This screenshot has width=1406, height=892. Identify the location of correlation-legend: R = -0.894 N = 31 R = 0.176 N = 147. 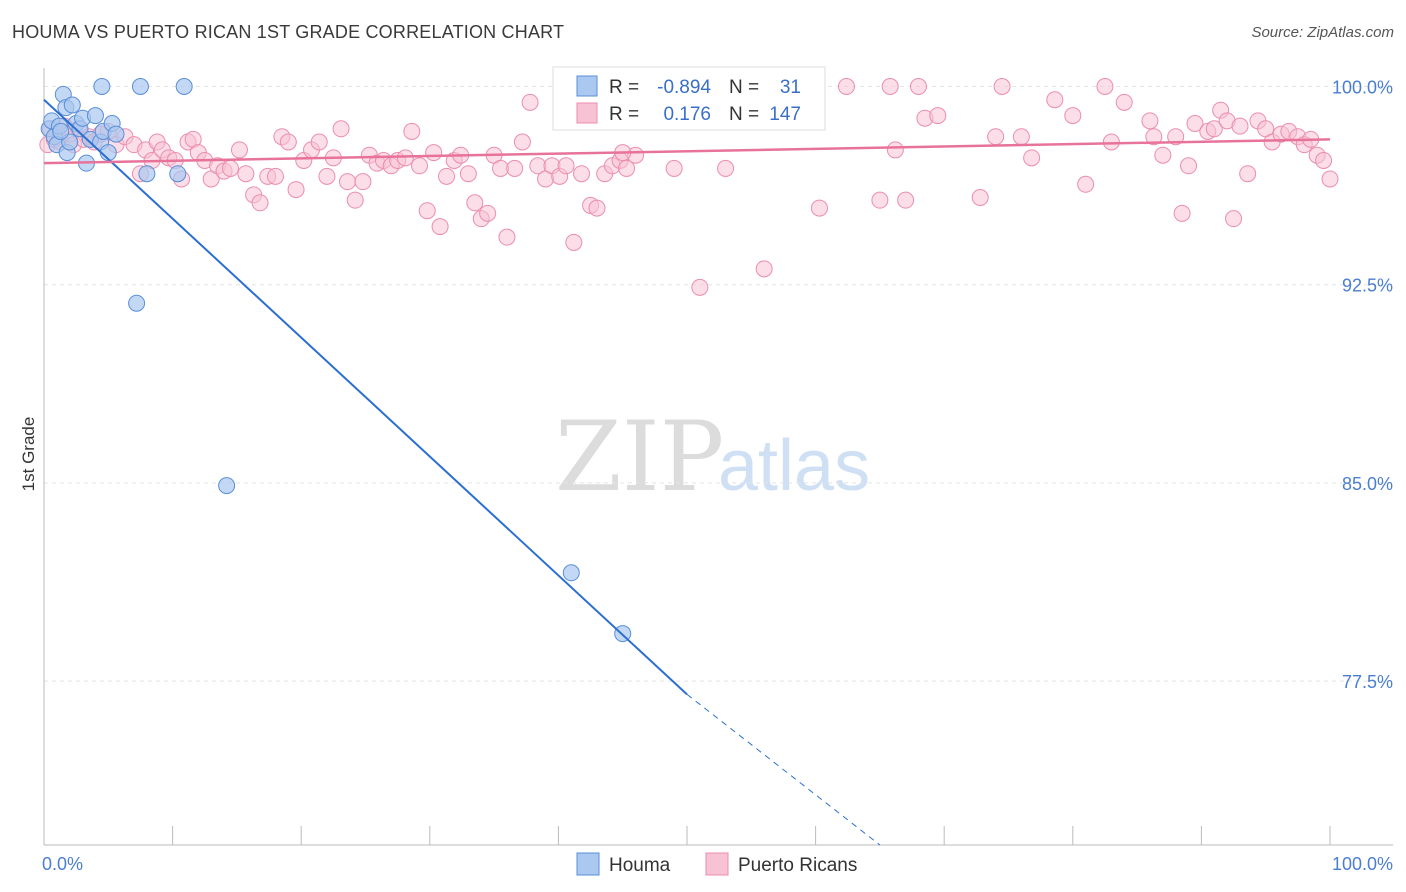
(689, 98).